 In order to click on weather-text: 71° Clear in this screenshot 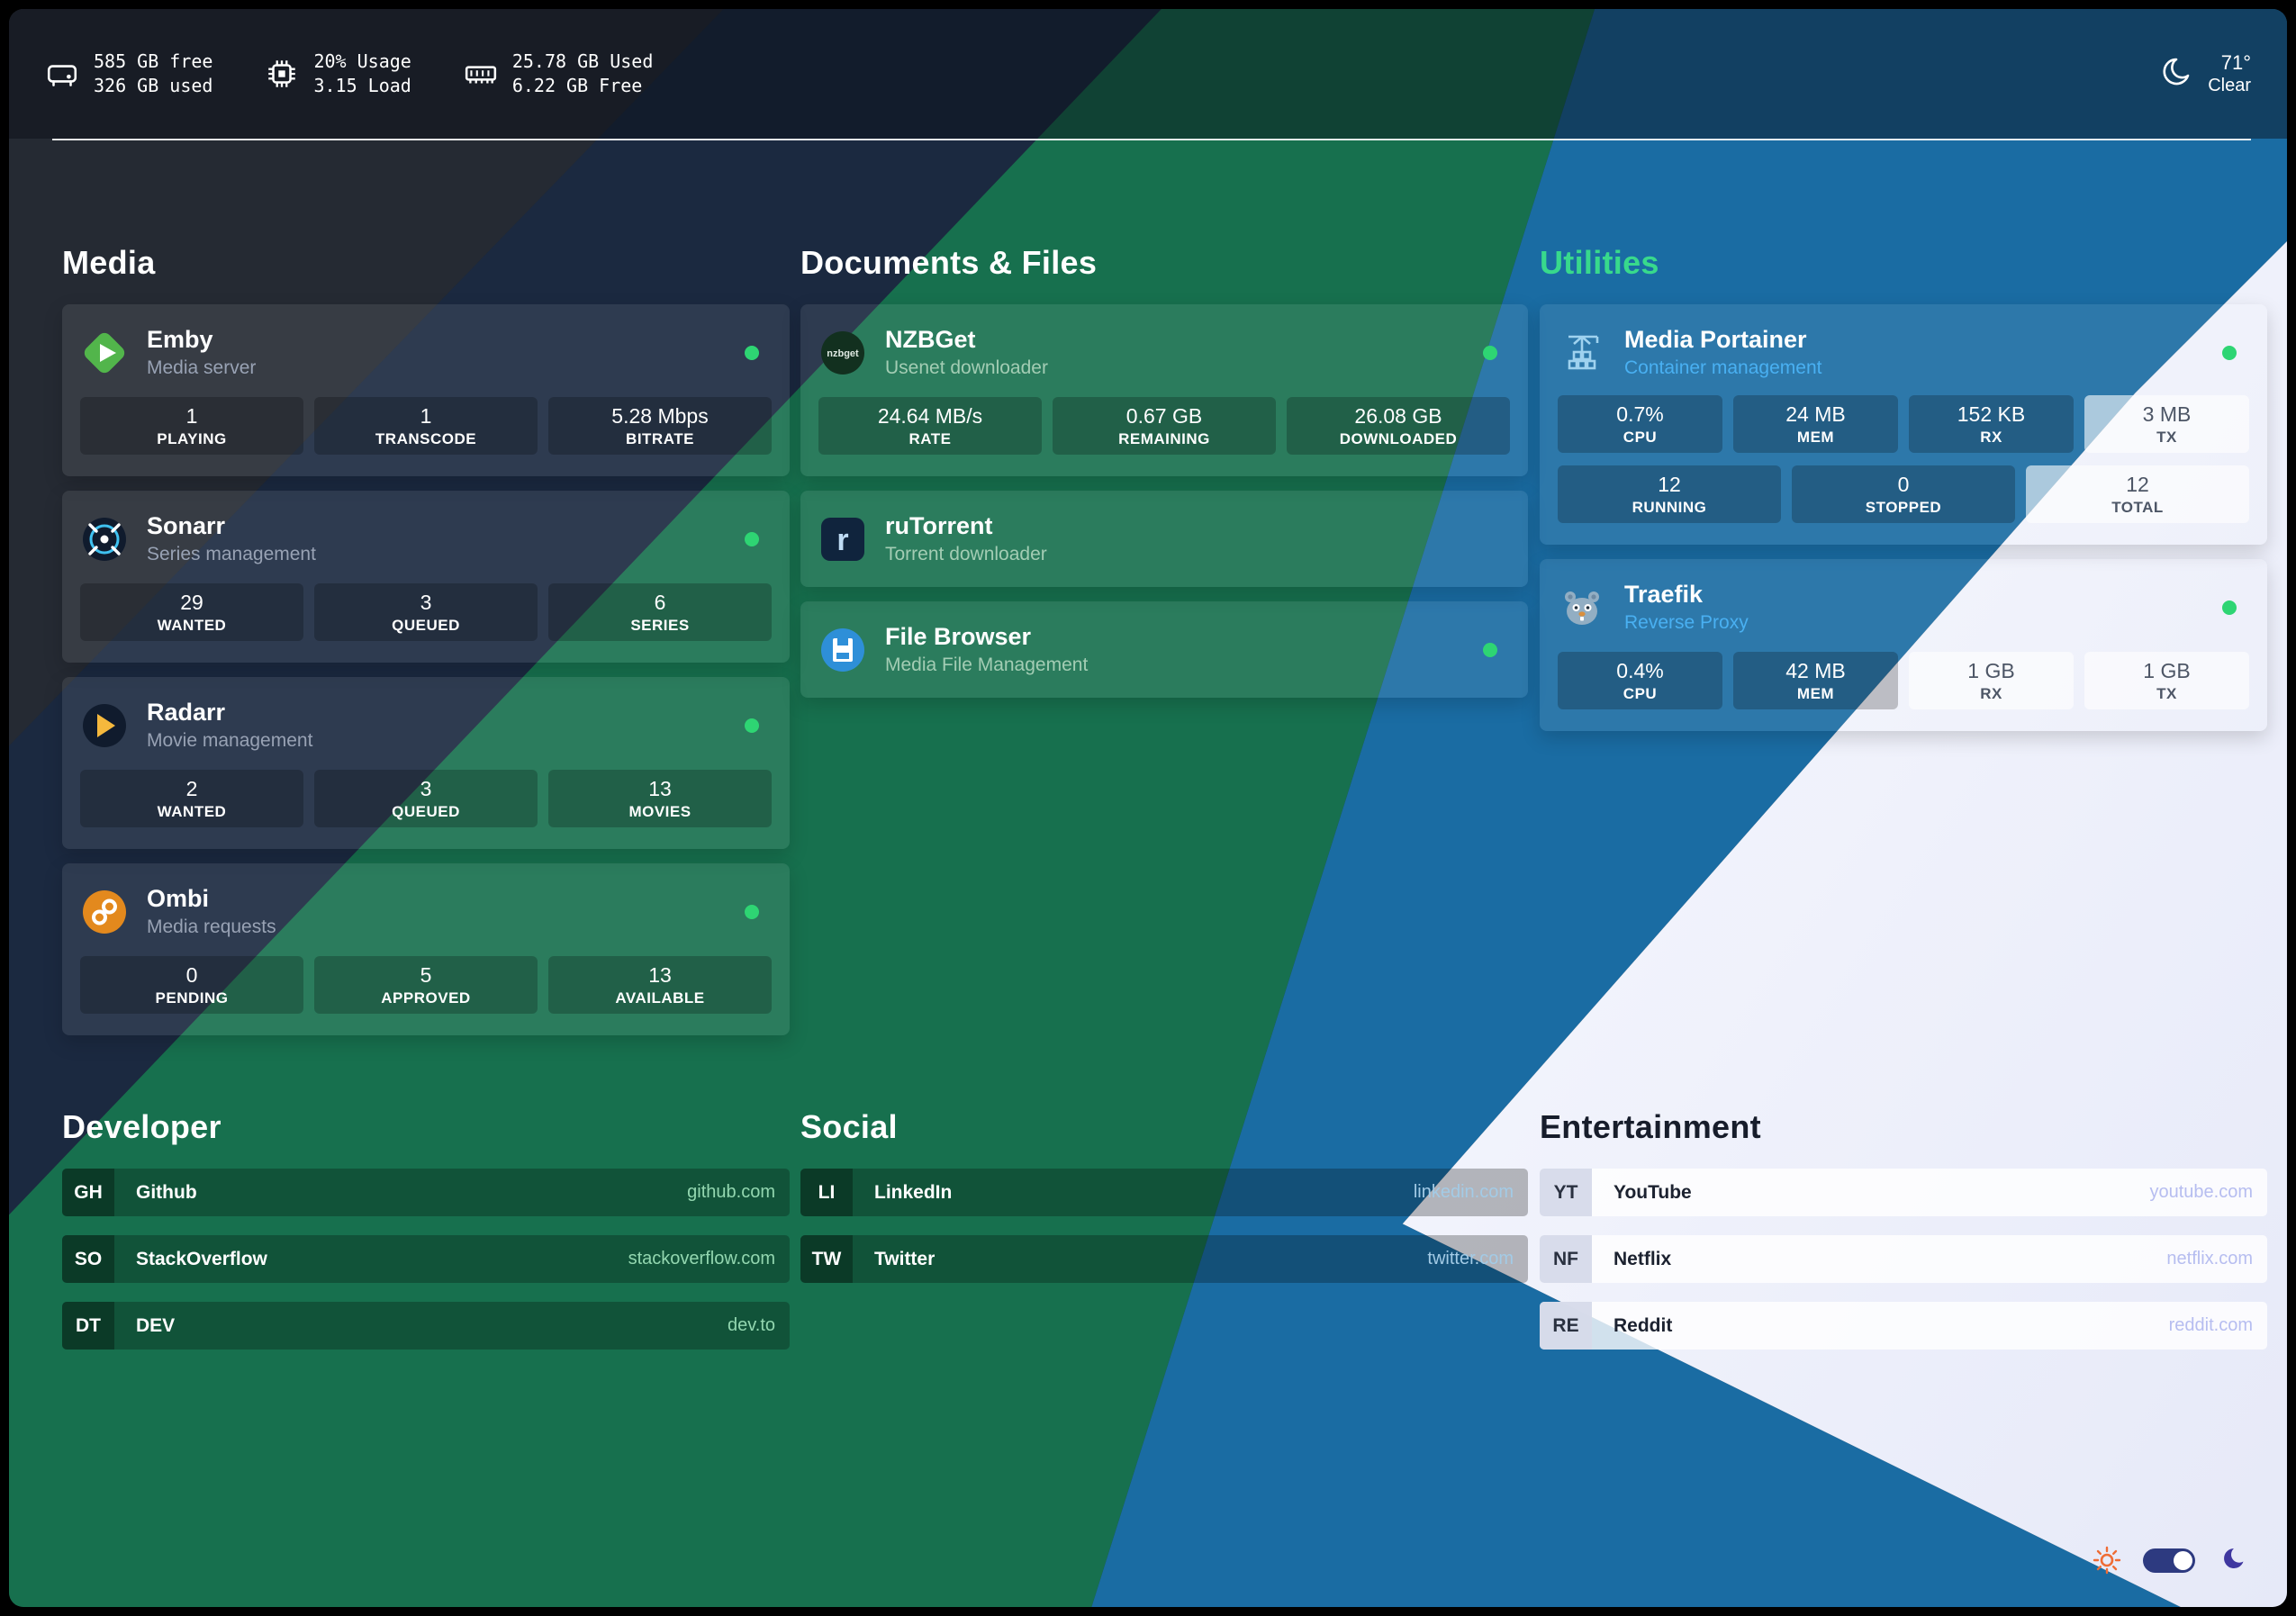, I will do `click(2229, 73)`.